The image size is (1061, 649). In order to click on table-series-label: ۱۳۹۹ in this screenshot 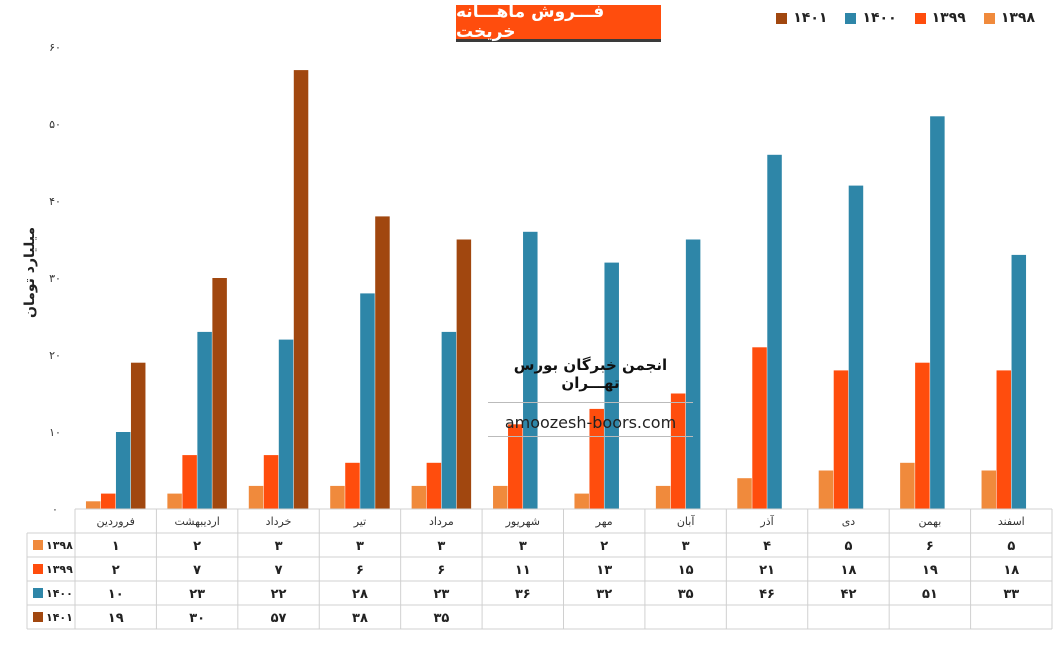, I will do `click(59, 569)`.